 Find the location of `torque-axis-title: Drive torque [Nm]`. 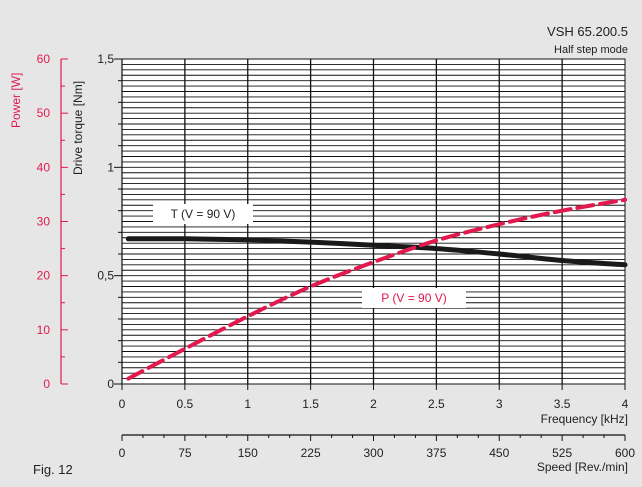

torque-axis-title: Drive torque [Nm] is located at coordinates (78, 128).